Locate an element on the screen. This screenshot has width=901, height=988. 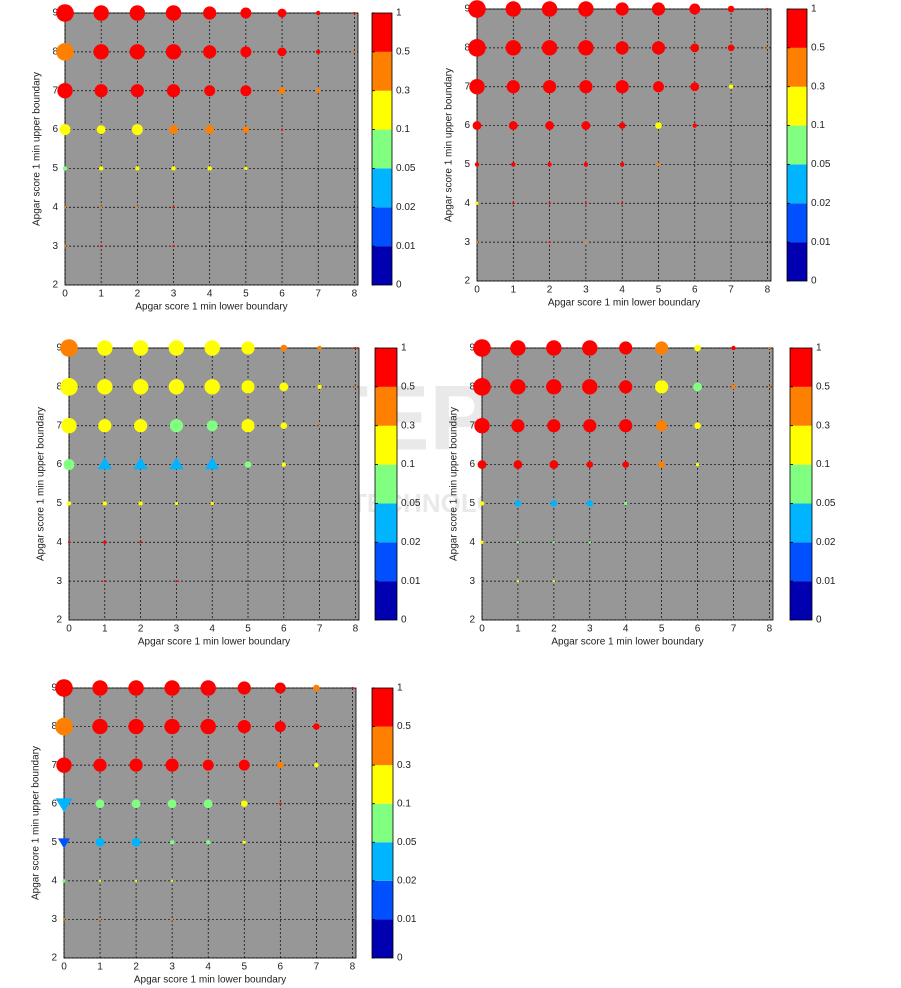
colorbar-tick-label: 0.5 is located at coordinates (404, 726).